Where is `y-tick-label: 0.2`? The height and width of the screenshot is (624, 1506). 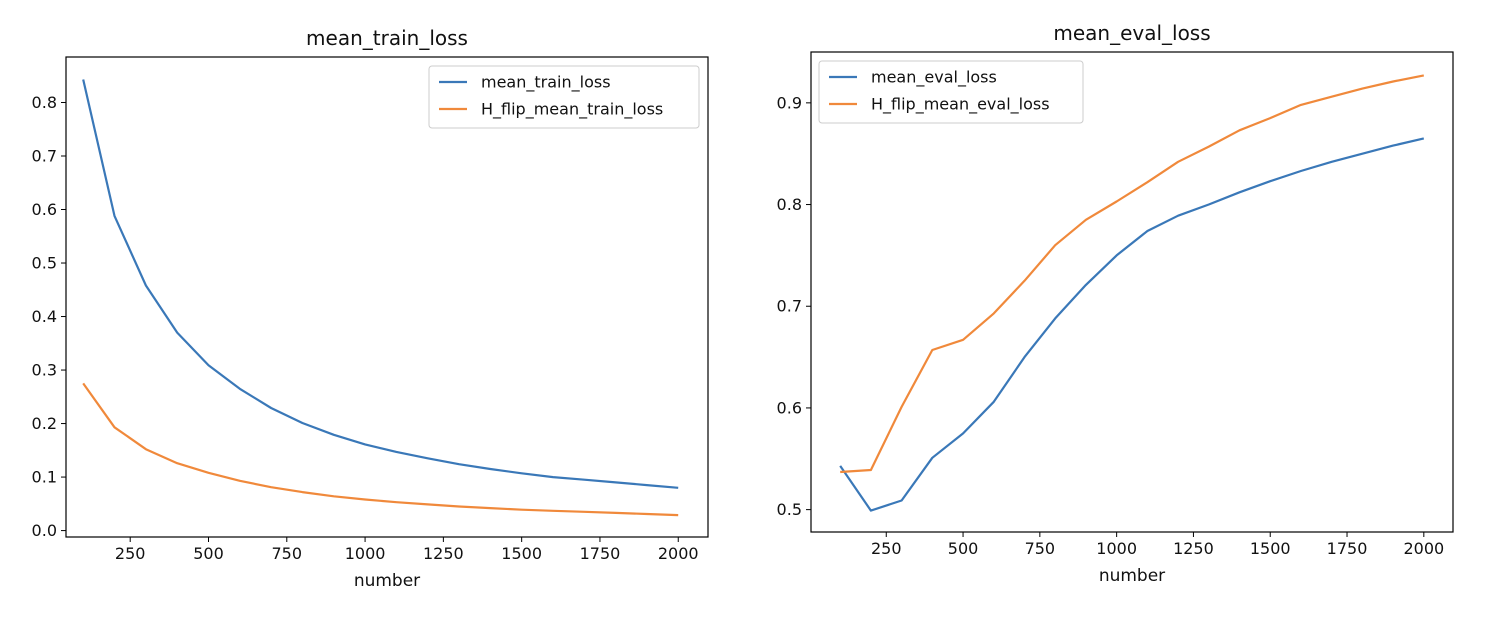
y-tick-label: 0.2 is located at coordinates (44, 423).